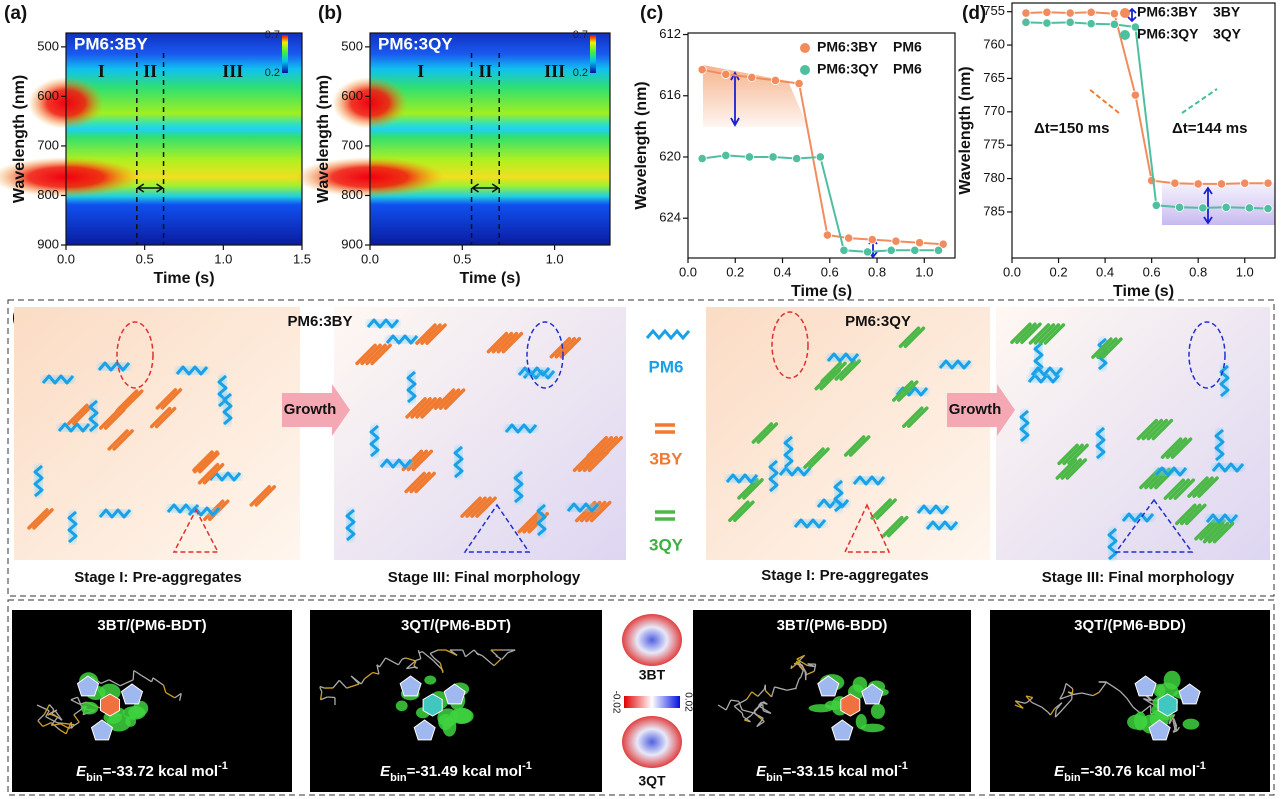 This screenshot has height=799, width=1282. I want to click on fit-line, so click(820, 203).